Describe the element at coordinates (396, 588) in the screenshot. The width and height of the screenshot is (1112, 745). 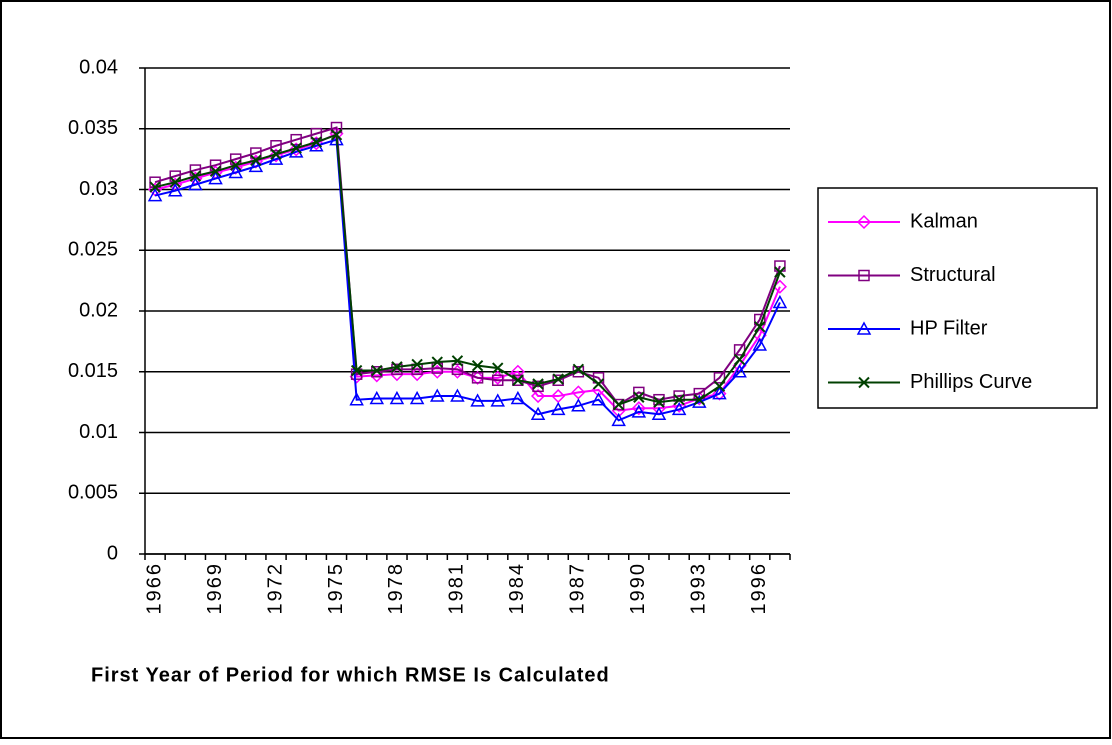
I see `x-tick-label: 1978` at that location.